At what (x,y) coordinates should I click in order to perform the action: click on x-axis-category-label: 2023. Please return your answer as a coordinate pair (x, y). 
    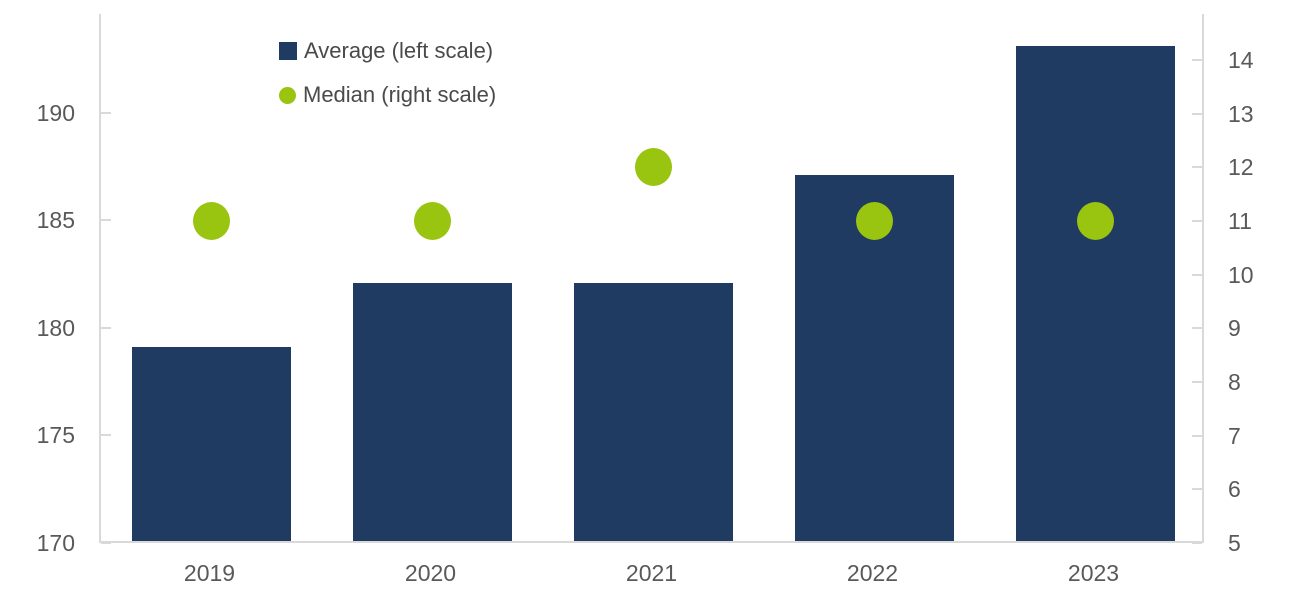
    Looking at the image, I should click on (1093, 573).